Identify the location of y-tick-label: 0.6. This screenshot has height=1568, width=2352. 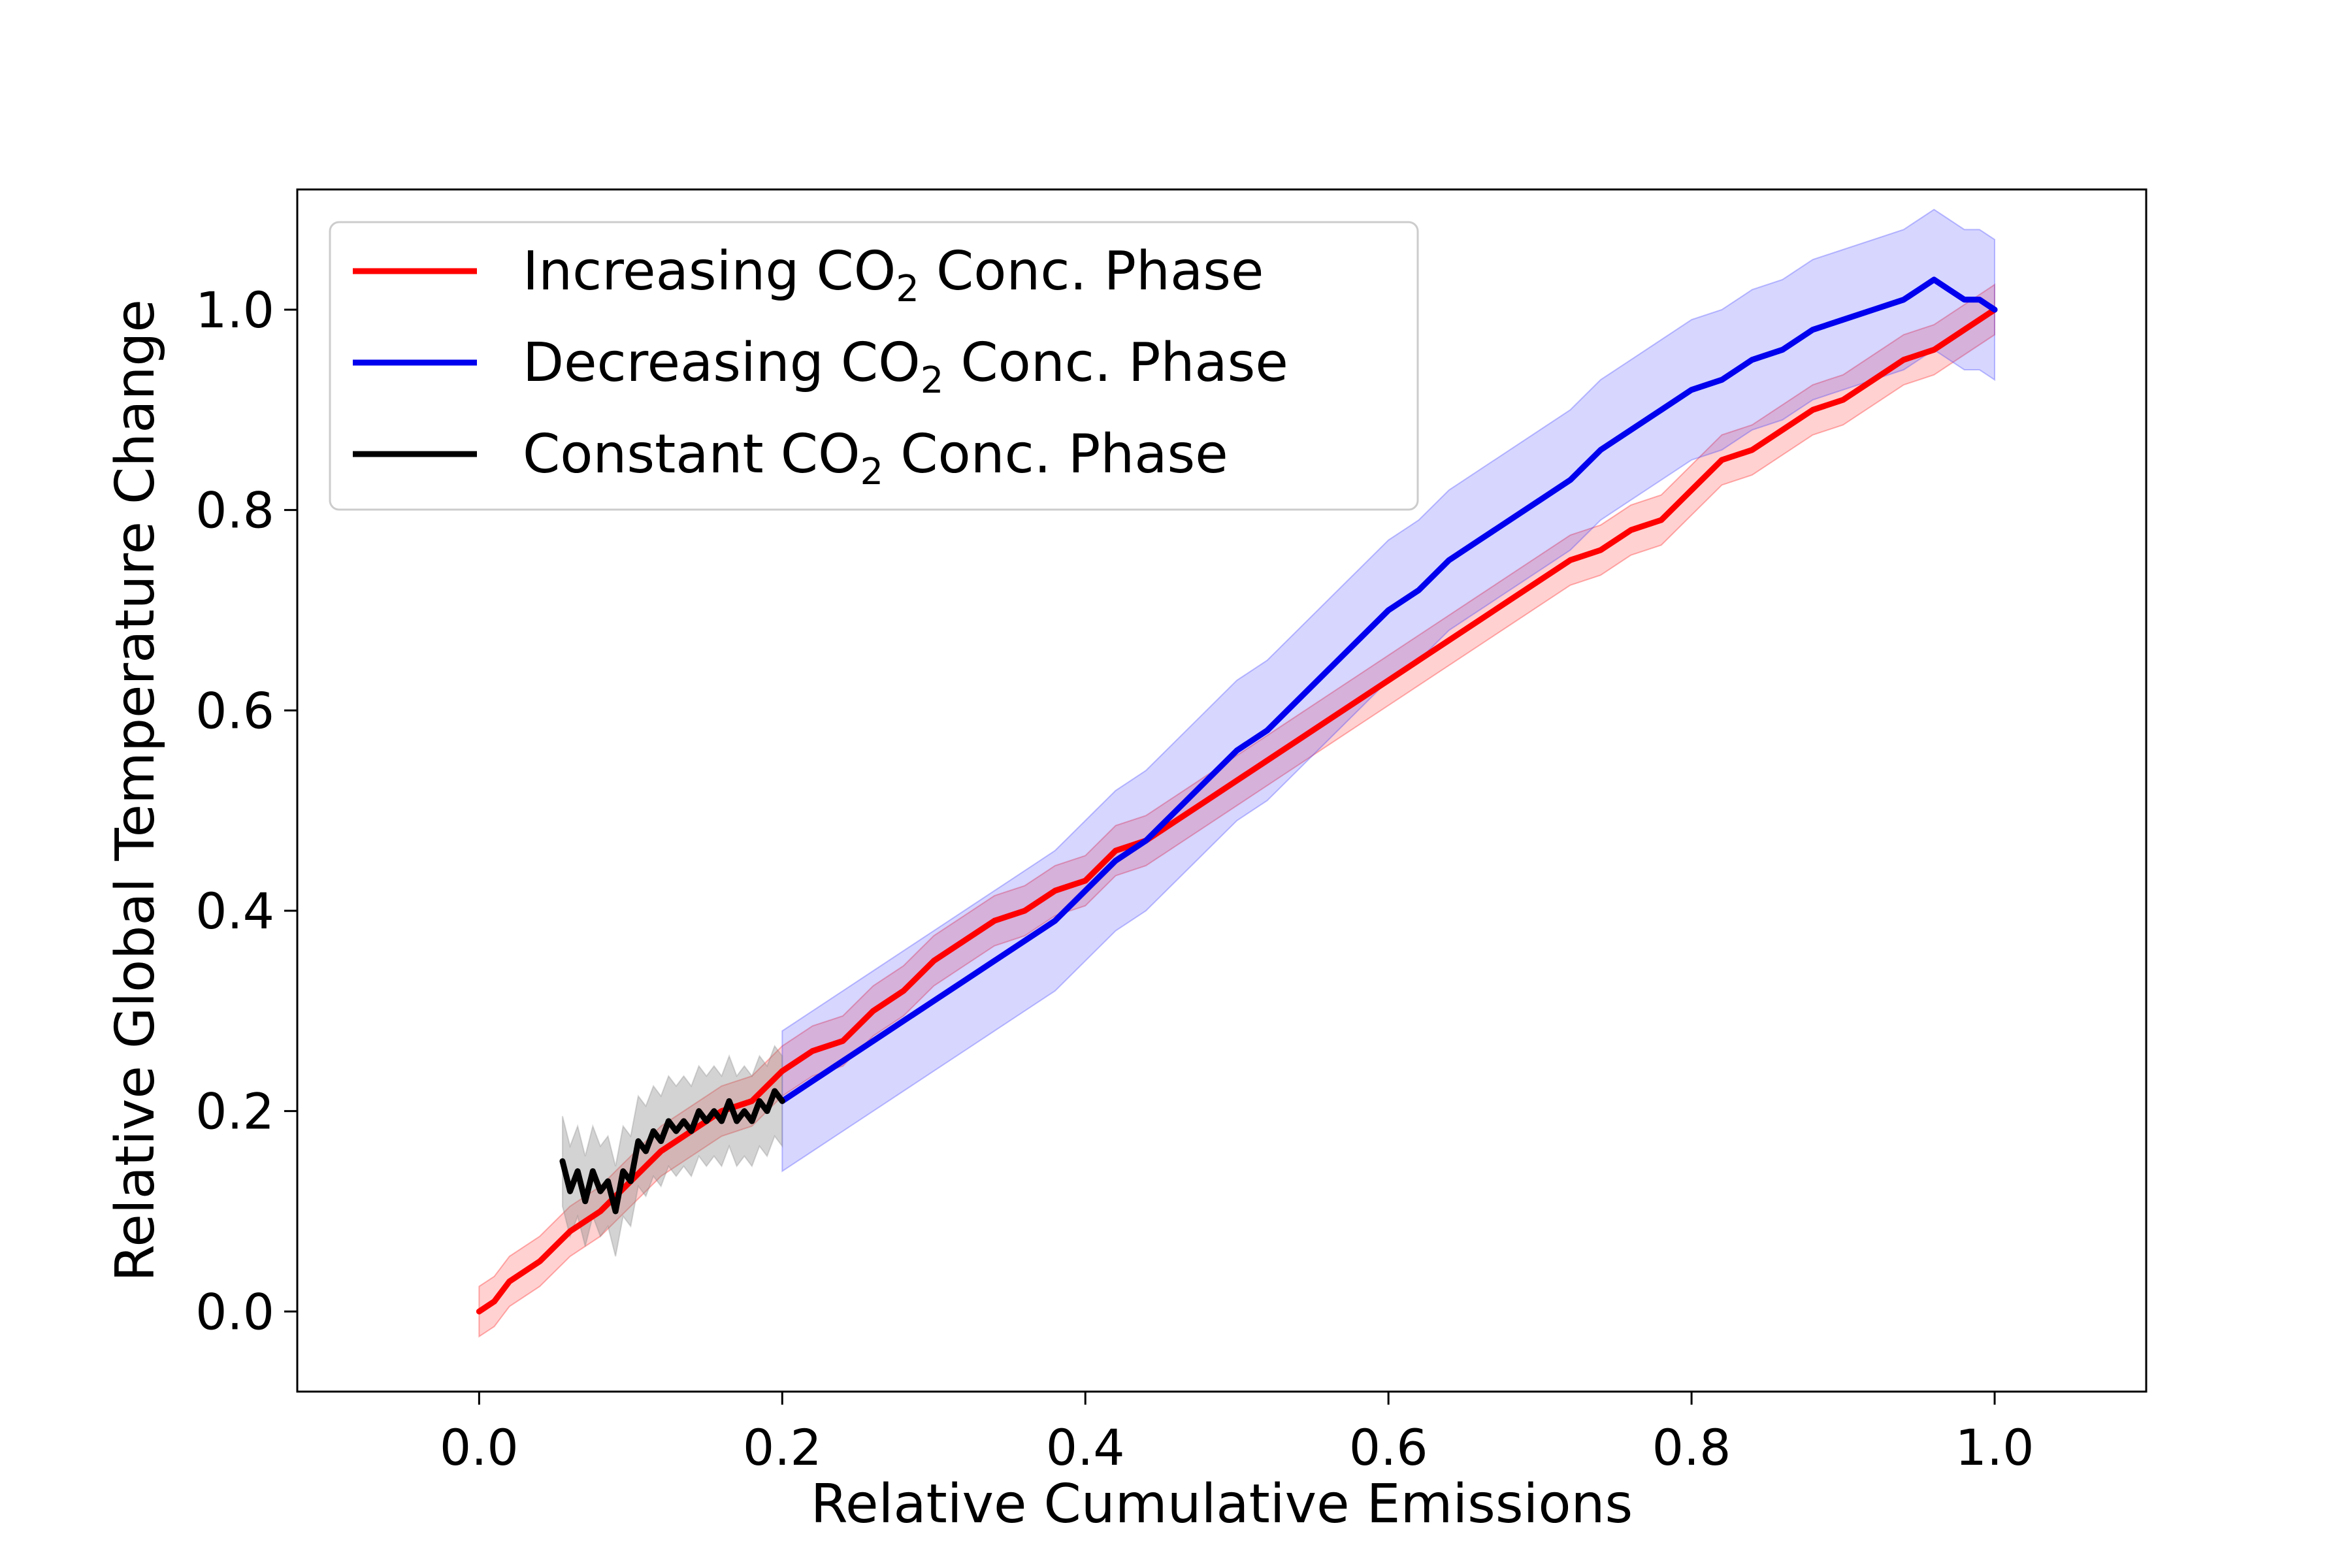
(234, 710).